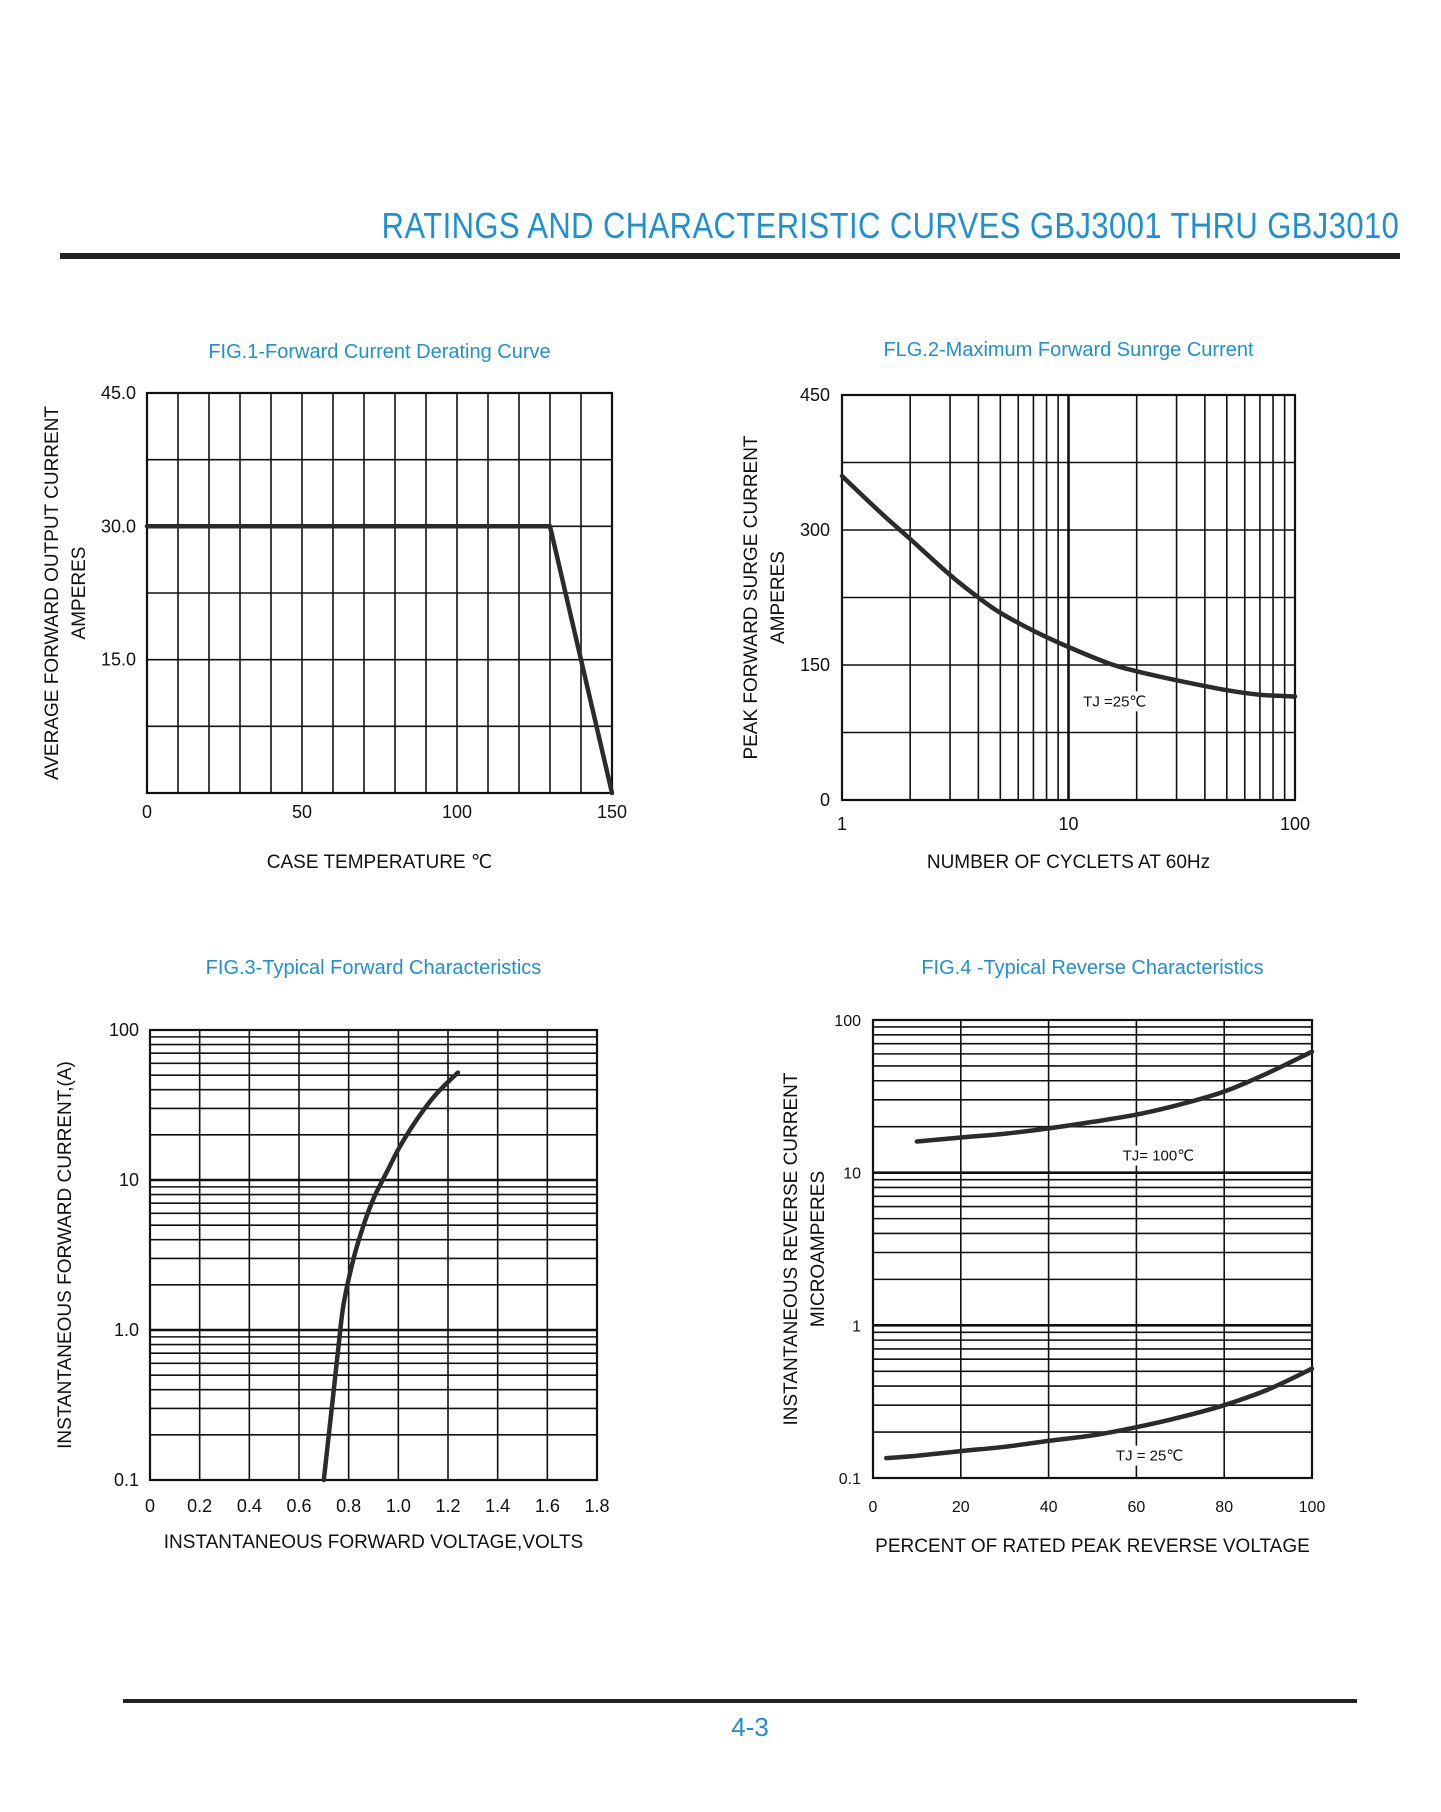 This screenshot has width=1441, height=1812. I want to click on fig3-xlabel: INSTANTANEOUS FORWARD VOLTAGE,VOLTS, so click(373, 1542).